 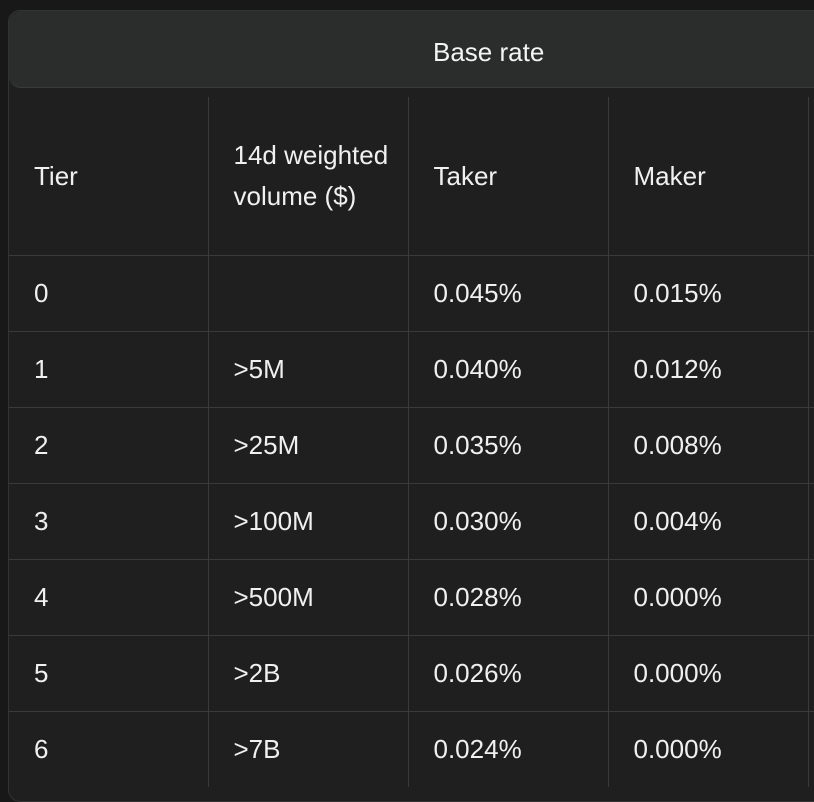 What do you see at coordinates (411, 49) in the screenshot?
I see `base-rate-group-header: Base rate` at bounding box center [411, 49].